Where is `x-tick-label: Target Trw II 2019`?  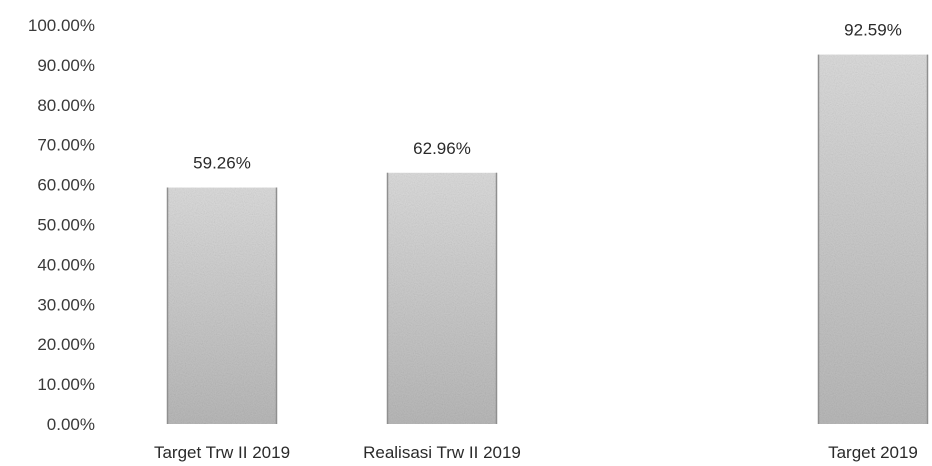
x-tick-label: Target Trw II 2019 is located at coordinates (222, 452).